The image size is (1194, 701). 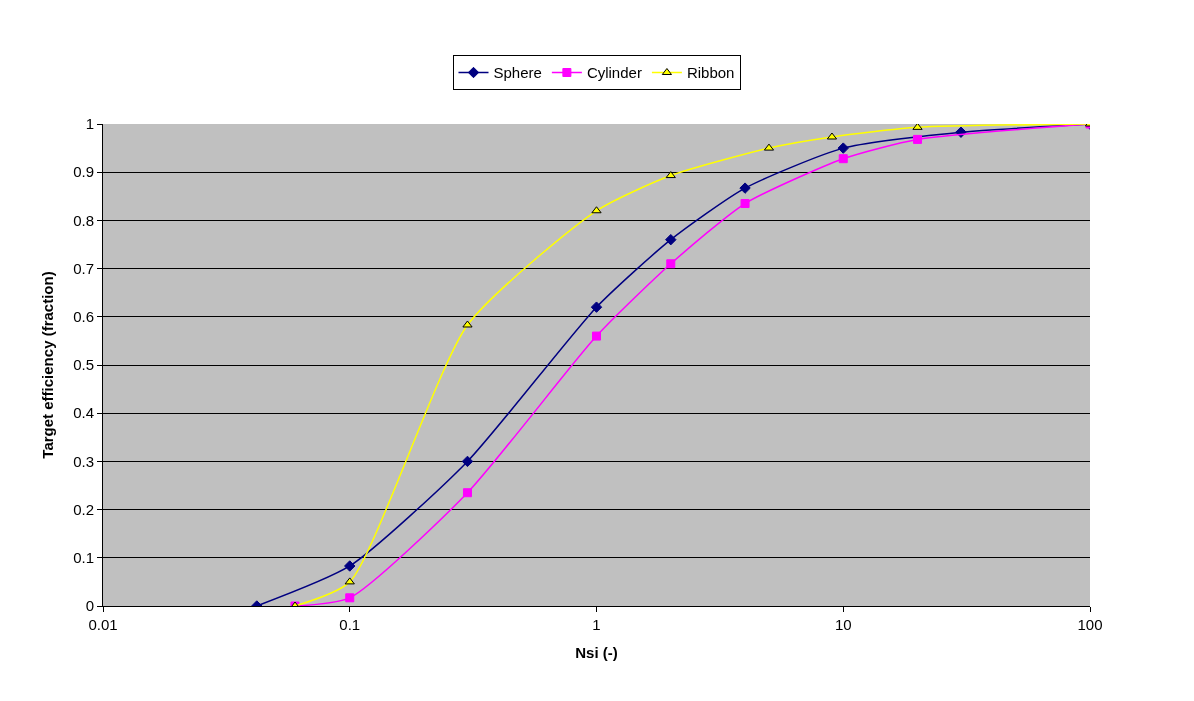 What do you see at coordinates (83, 172) in the screenshot?
I see `y-tick-label: 0.9` at bounding box center [83, 172].